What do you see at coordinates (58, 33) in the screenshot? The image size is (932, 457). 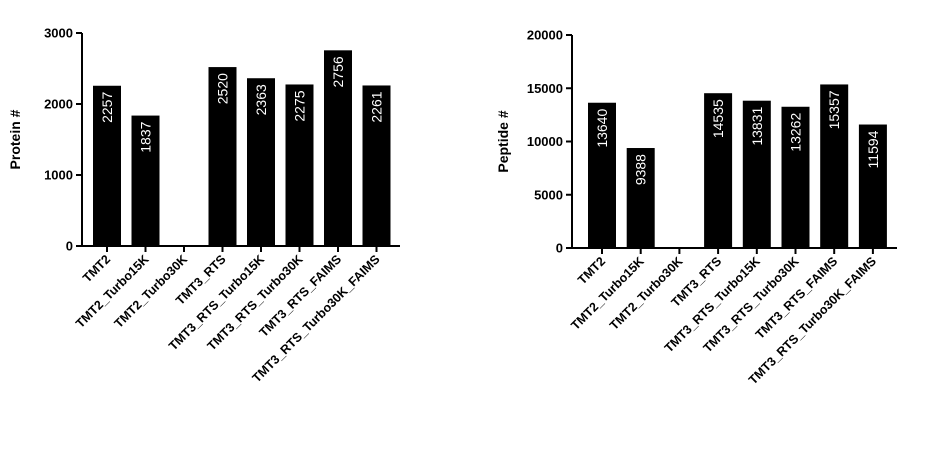 I see `y-tick-label: 3000` at bounding box center [58, 33].